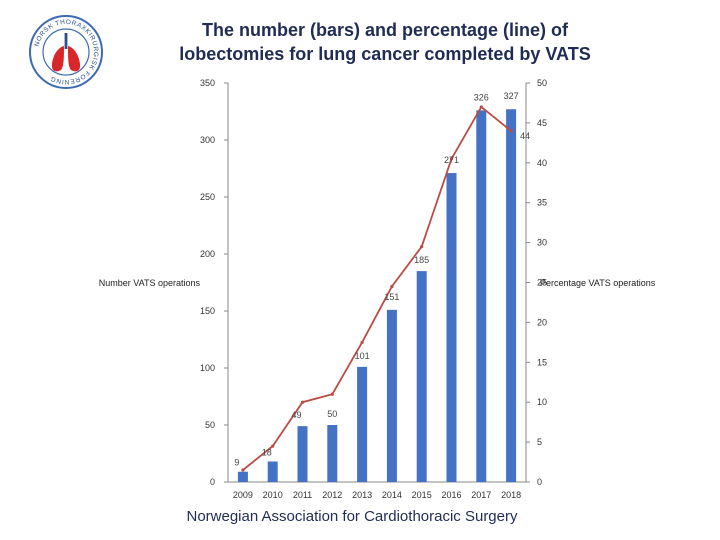 Image resolution: width=720 pixels, height=540 pixels. Describe the element at coordinates (392, 495) in the screenshot. I see `x-tick-label: 2014` at that location.